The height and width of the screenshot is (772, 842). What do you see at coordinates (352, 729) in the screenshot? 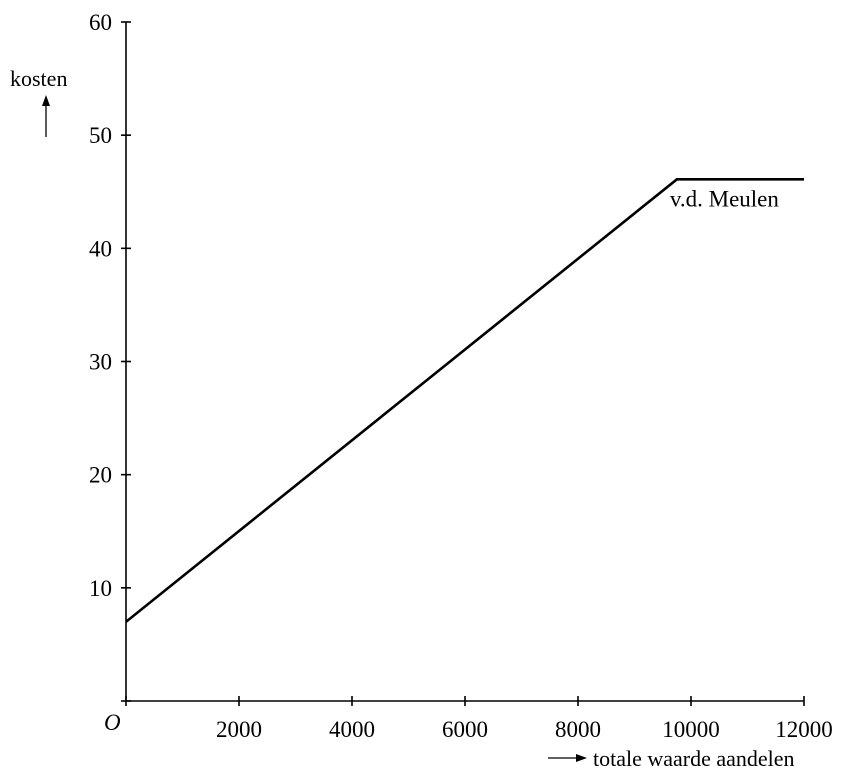
I see `x-tick-label: 4000` at bounding box center [352, 729].